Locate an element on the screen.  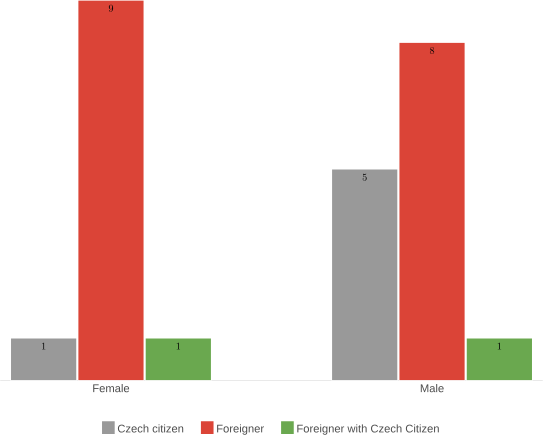
data-label: 8 is located at coordinates (432, 50).